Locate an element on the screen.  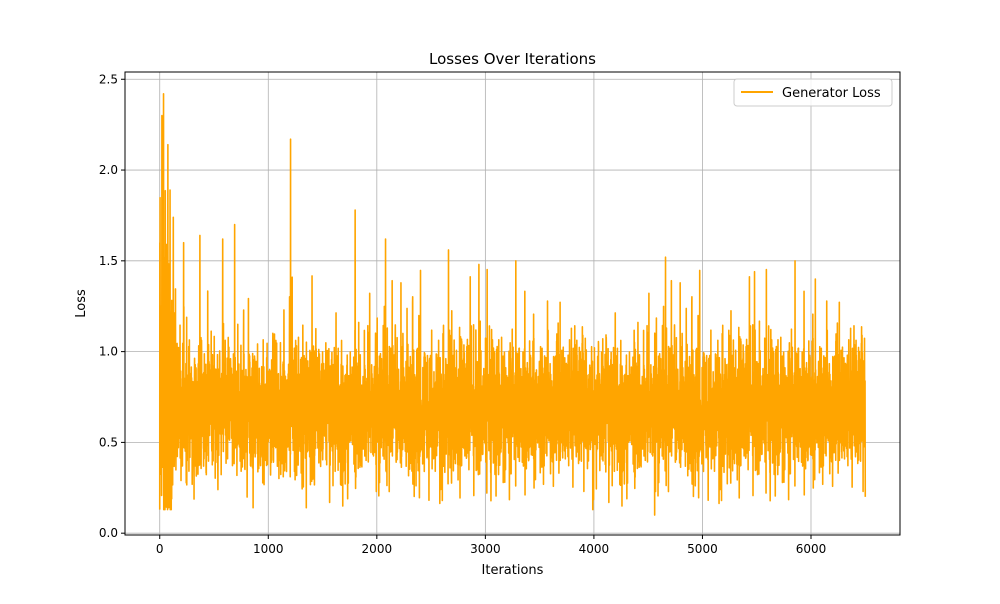
x-axis-label: Iterations is located at coordinates (513, 570).